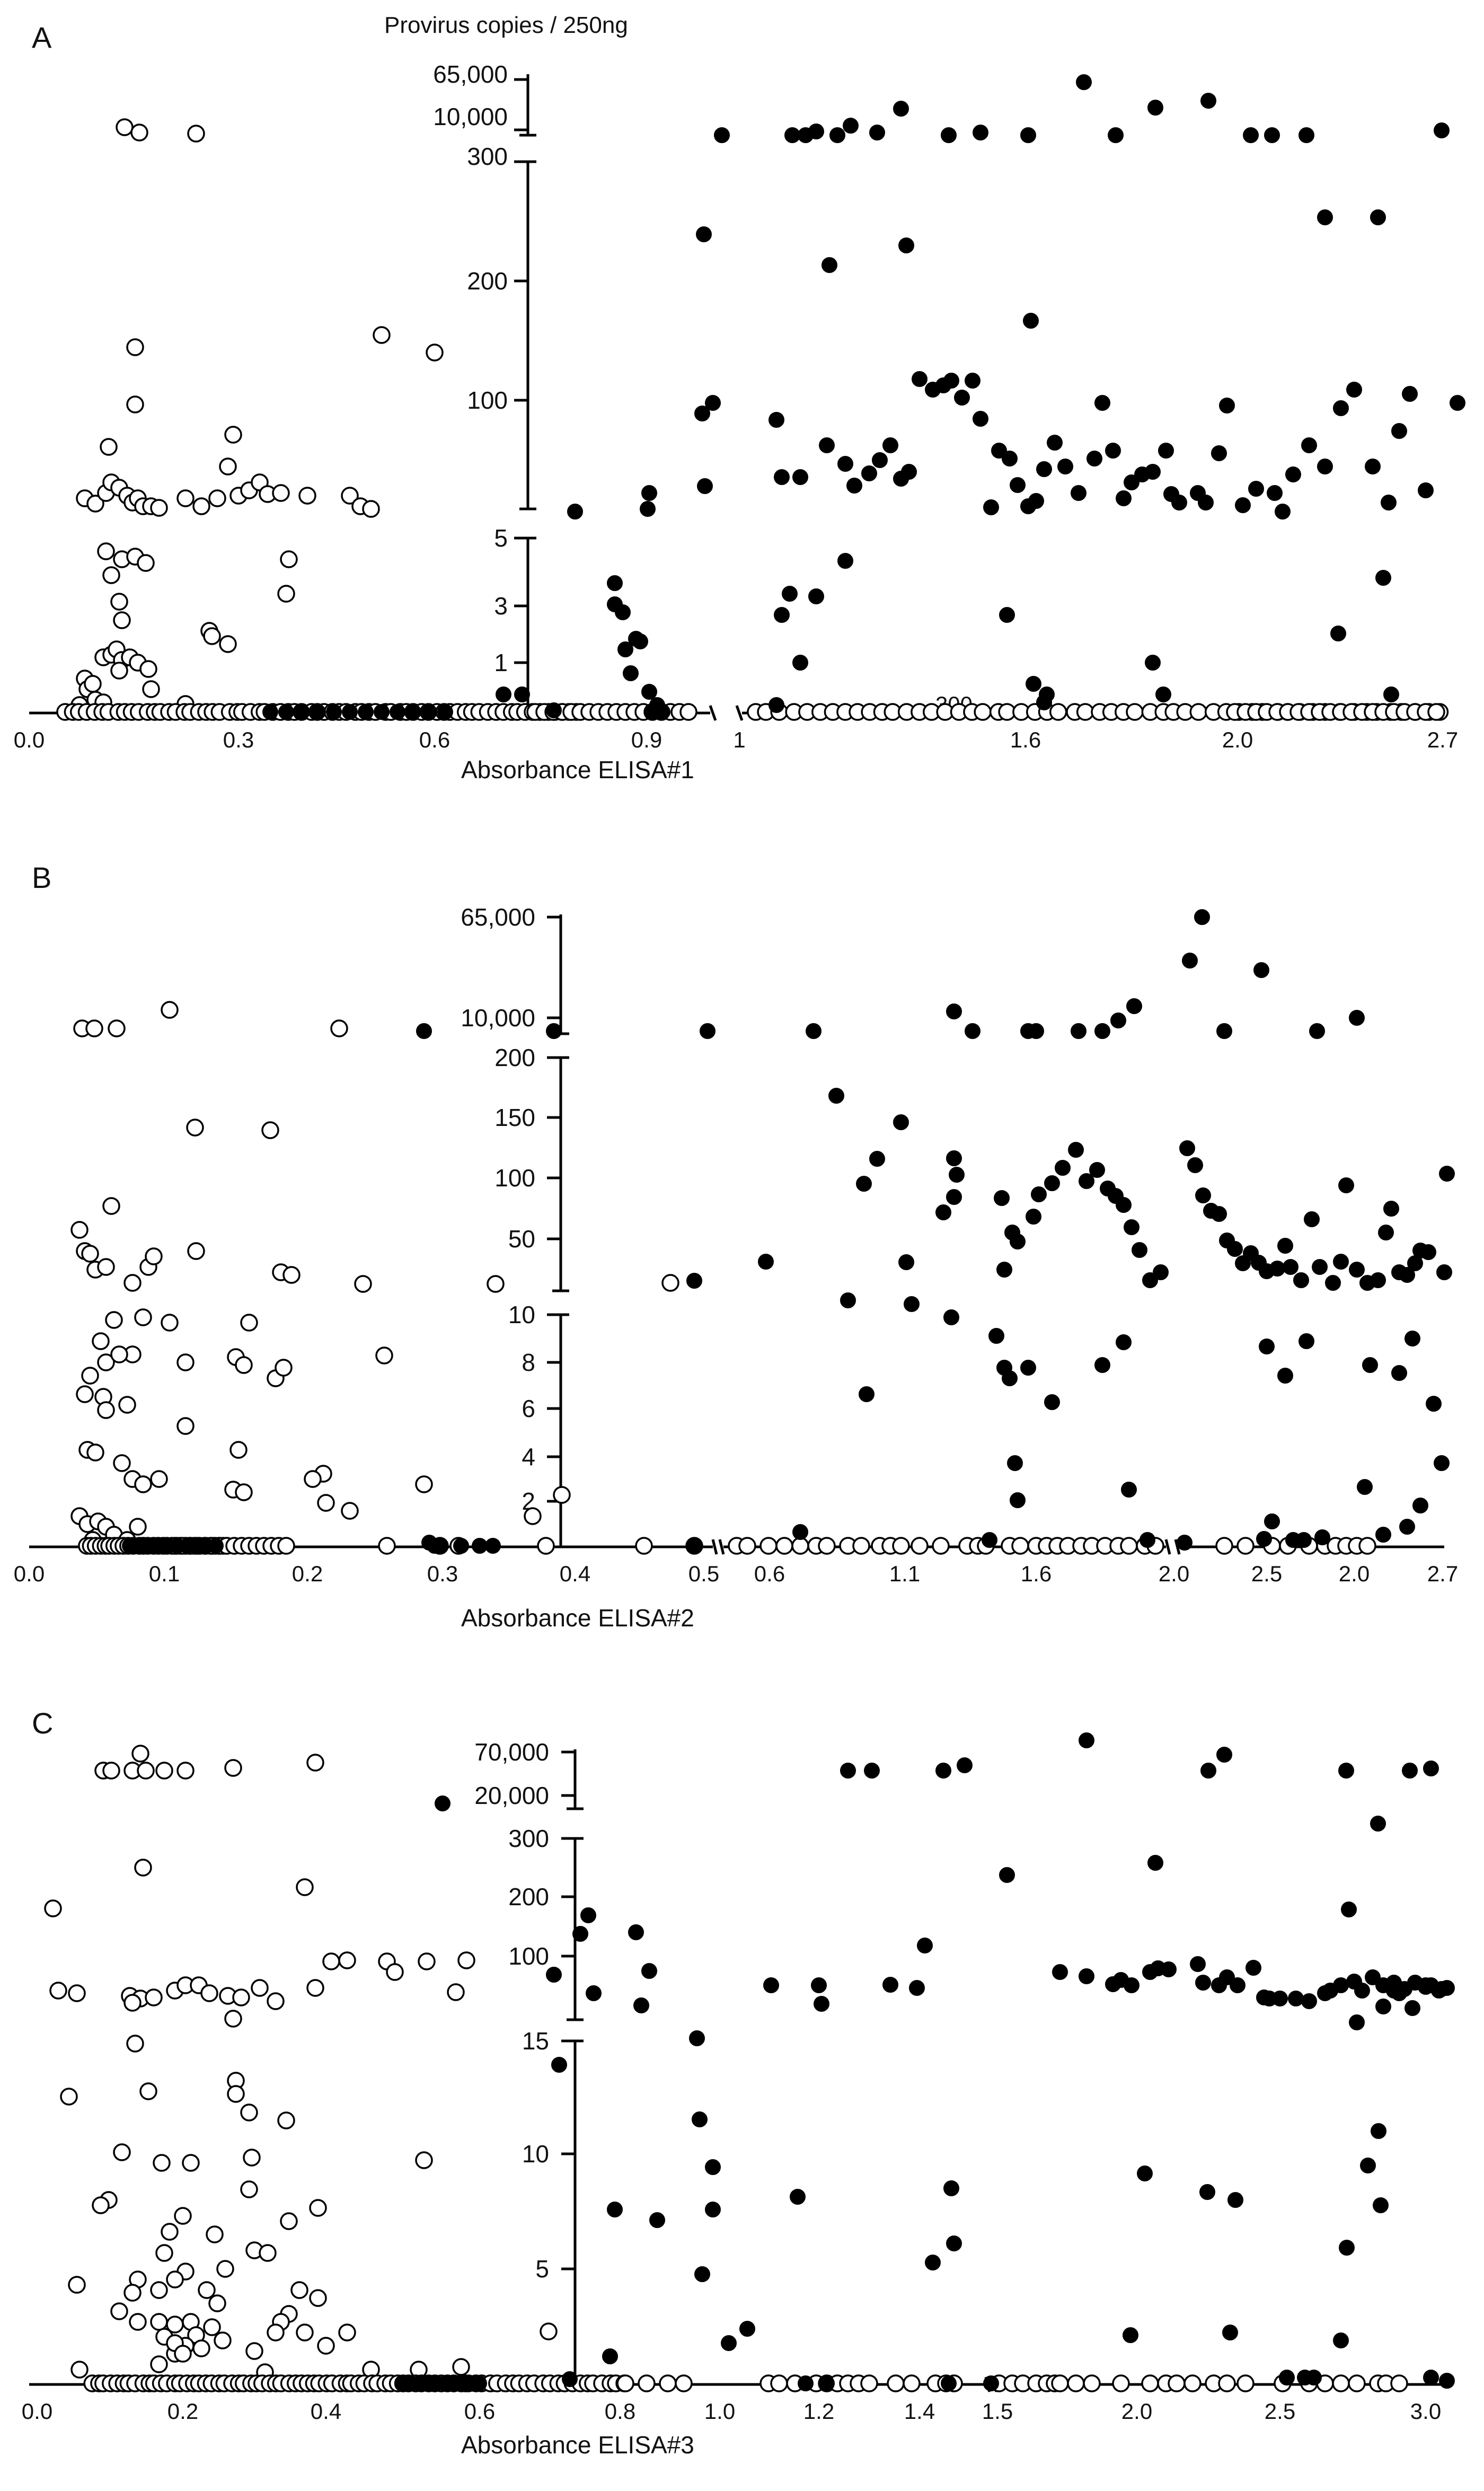  Describe the element at coordinates (535, 2154) in the screenshot. I see `c-ytick-10: 10` at that location.